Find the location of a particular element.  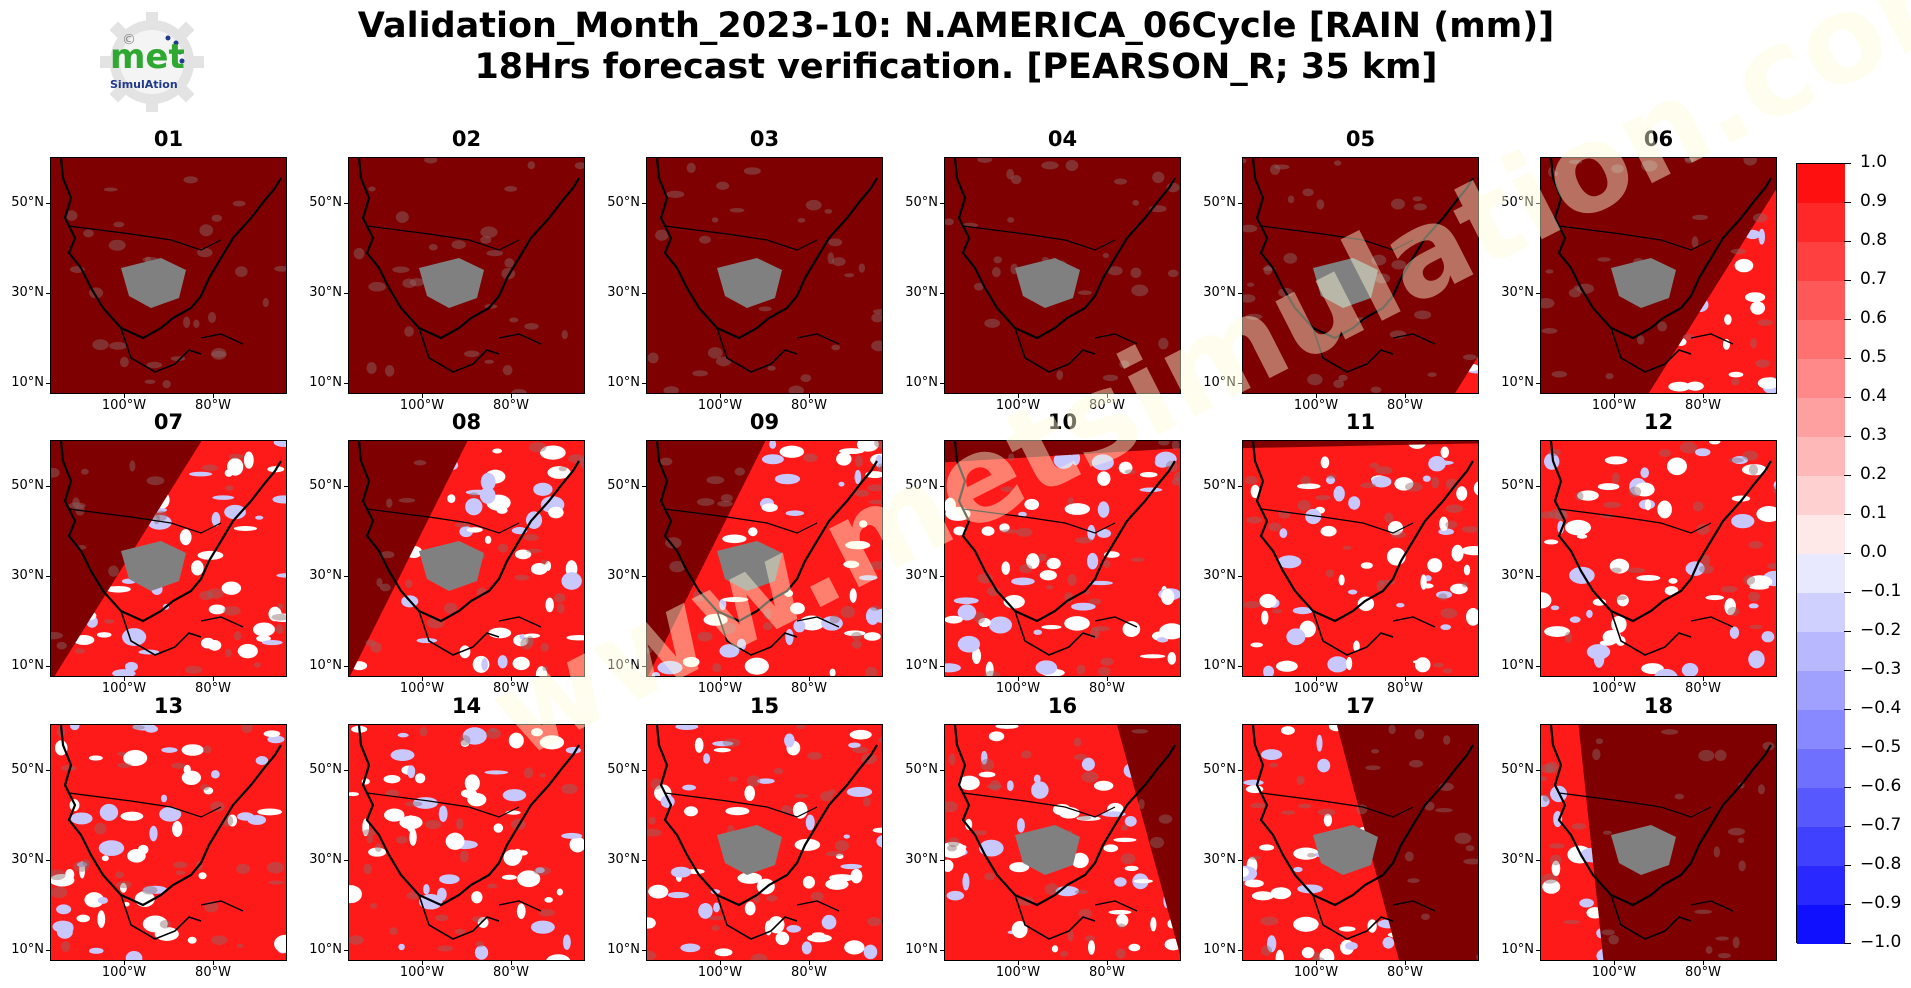

map-panel: 05 50°N 30°N 10°N 100°W 80°W is located at coordinates (1341, 270).